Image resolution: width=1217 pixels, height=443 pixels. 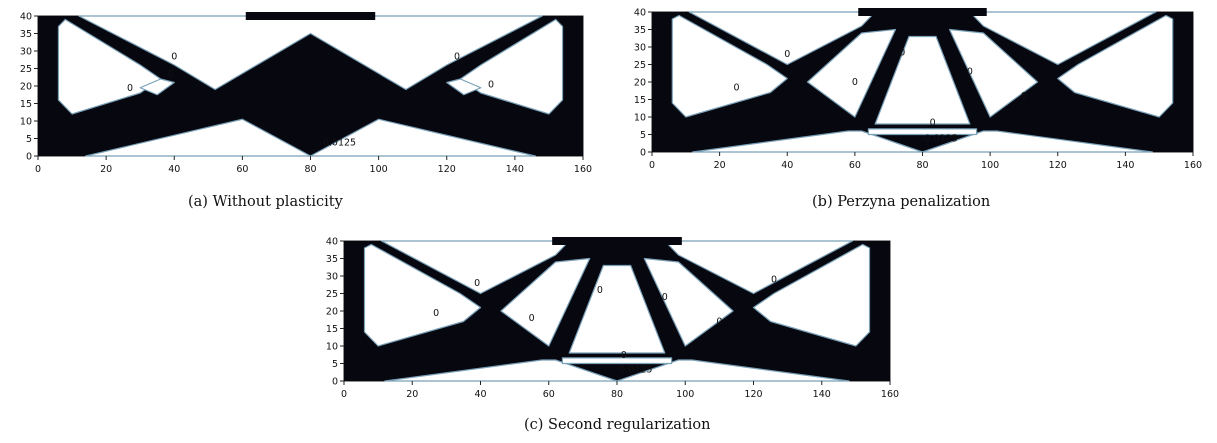 What do you see at coordinates (617, 425) in the screenshot?
I see `caption-c: (c) Second regularization` at bounding box center [617, 425].